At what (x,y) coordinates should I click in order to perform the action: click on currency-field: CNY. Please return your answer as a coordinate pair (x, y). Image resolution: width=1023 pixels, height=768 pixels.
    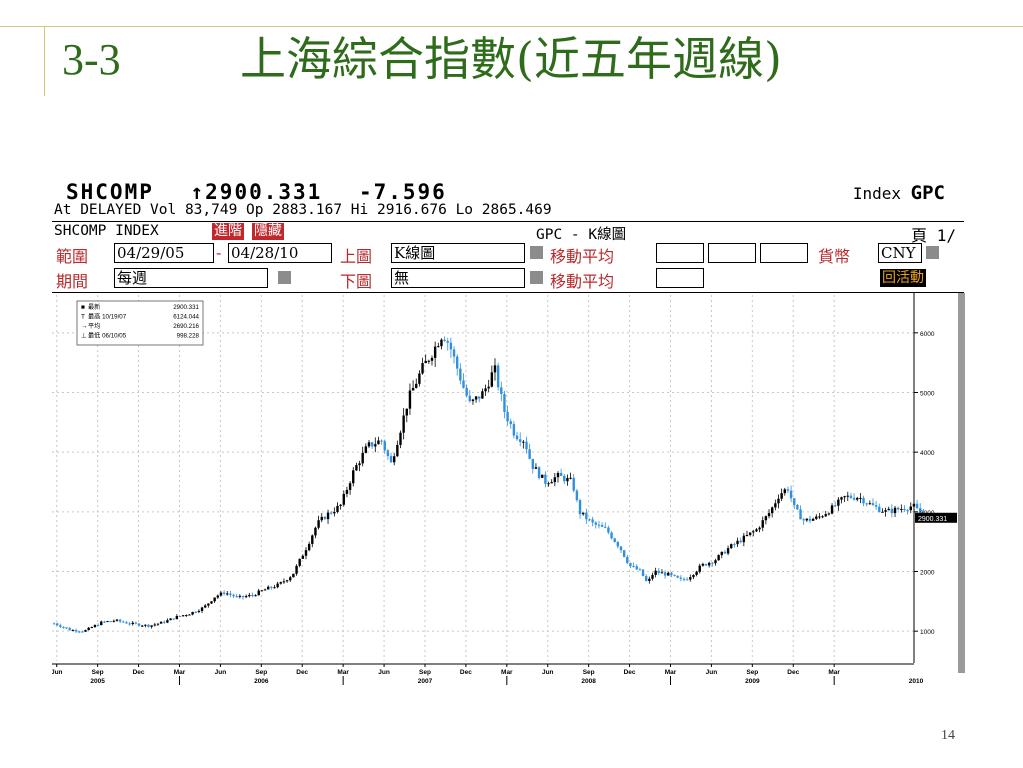
    Looking at the image, I should click on (900, 253).